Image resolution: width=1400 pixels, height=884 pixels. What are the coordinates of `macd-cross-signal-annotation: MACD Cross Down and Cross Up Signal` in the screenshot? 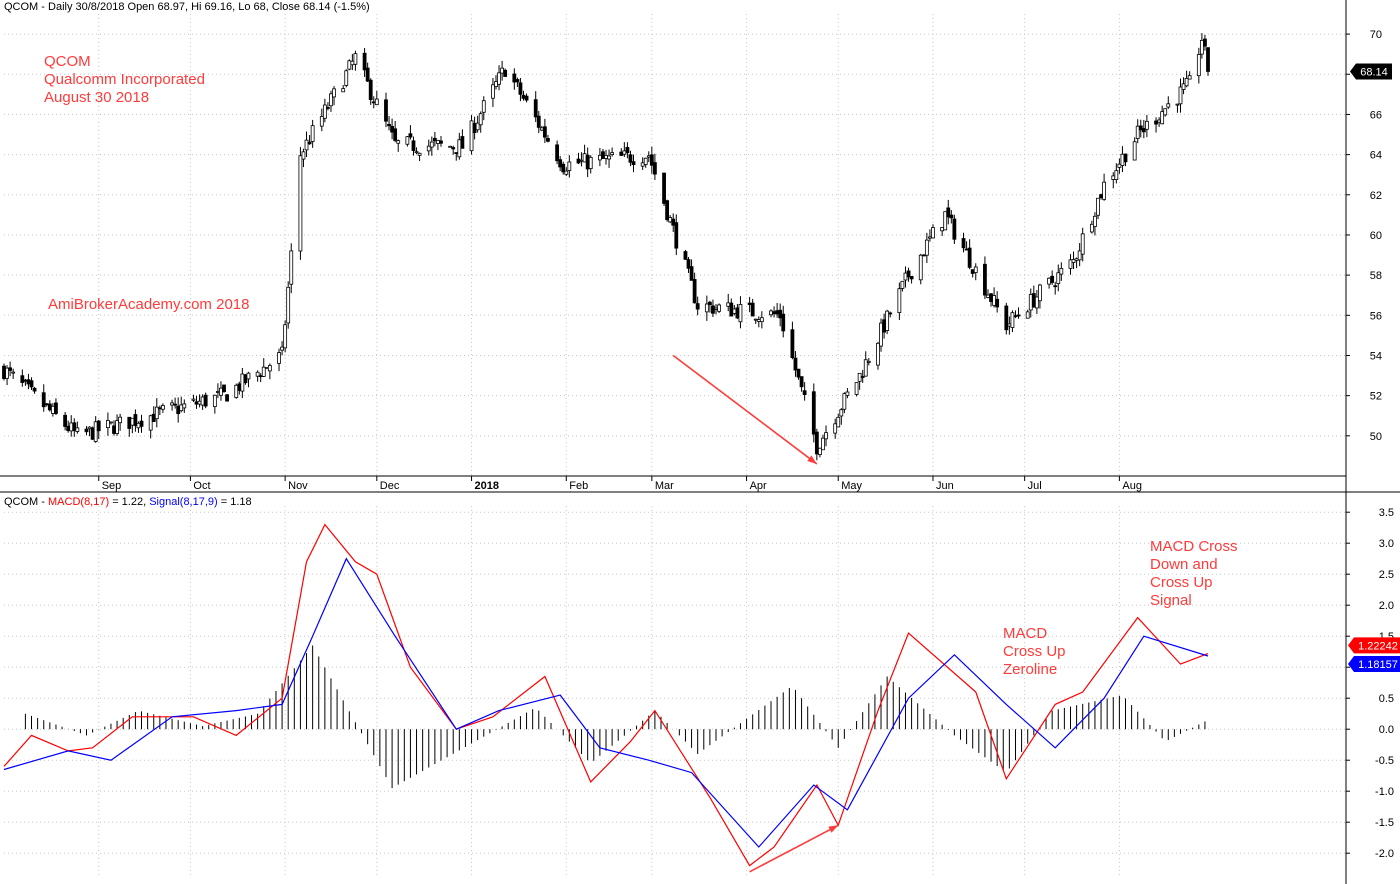 It's located at (1194, 574).